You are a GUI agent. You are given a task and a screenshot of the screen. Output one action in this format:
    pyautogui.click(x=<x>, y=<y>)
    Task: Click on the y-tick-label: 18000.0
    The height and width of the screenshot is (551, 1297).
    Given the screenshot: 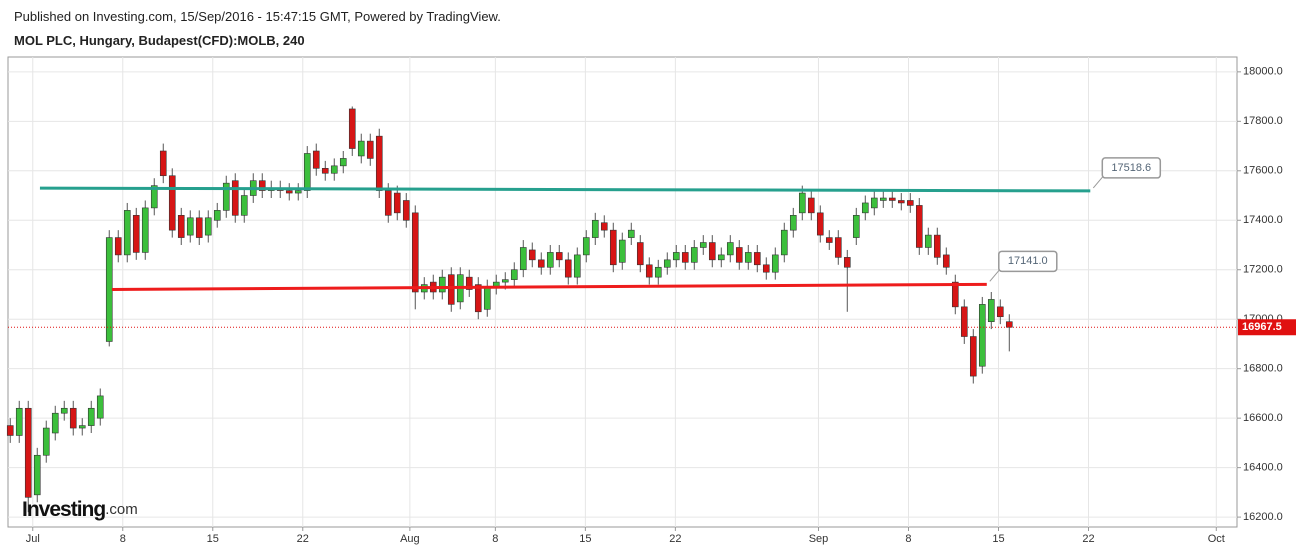 What is the action you would take?
    pyautogui.click(x=1263, y=72)
    